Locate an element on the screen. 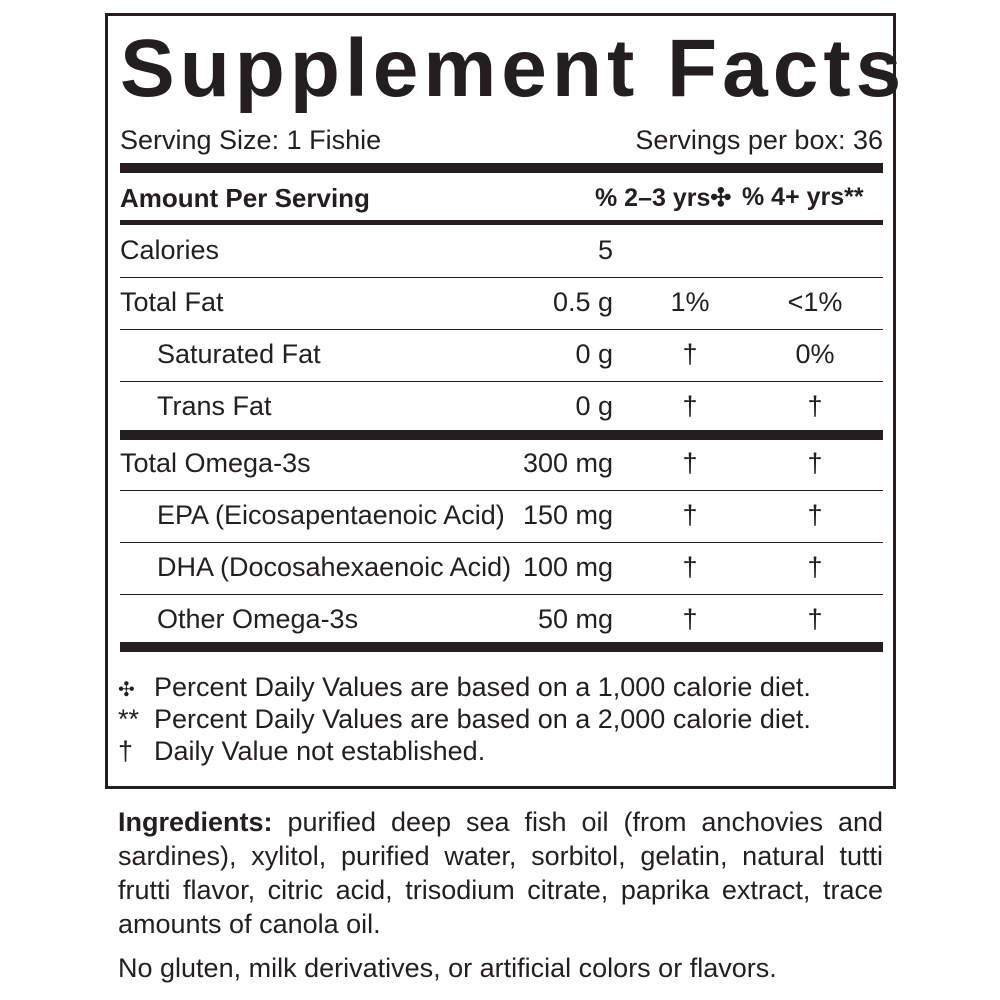 This screenshot has height=1000, width=1000. dv-2-3yrs: 1% is located at coordinates (690, 302).